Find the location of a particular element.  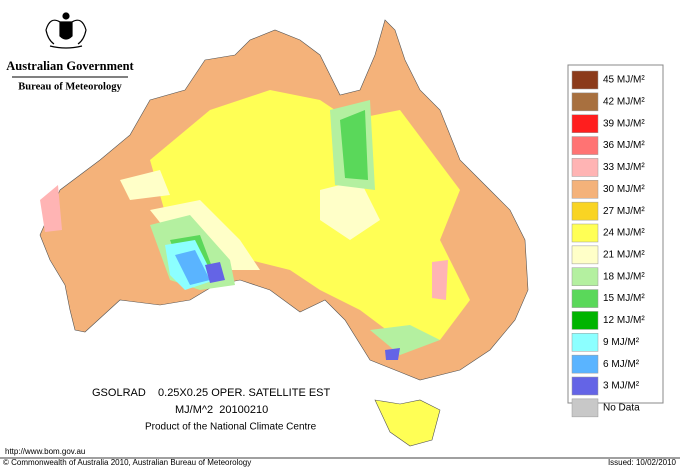

caption-line: MJ/M^2 20100210 is located at coordinates (221, 410).